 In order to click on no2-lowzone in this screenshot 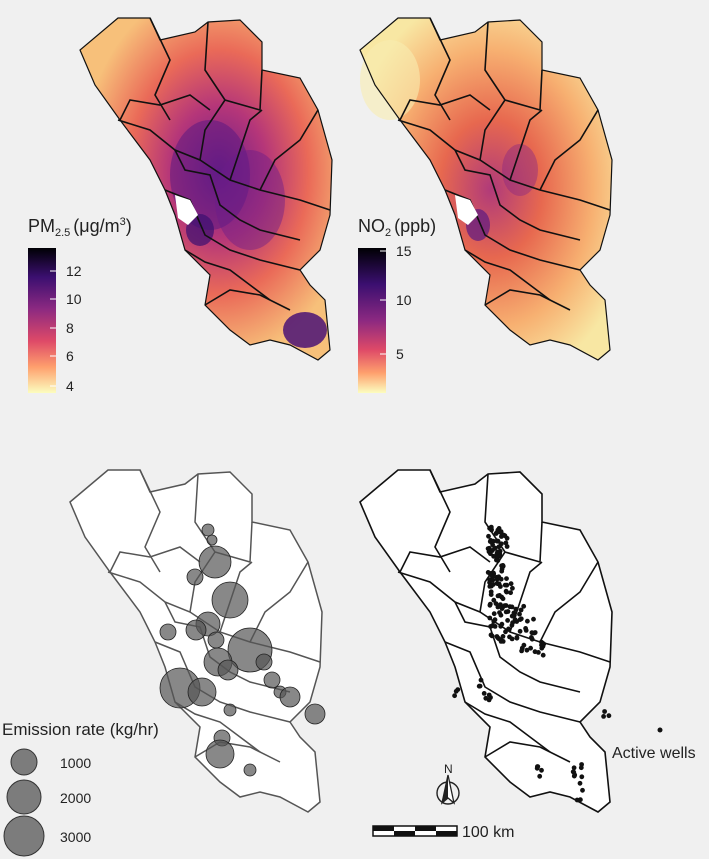, I will do `click(390, 80)`.